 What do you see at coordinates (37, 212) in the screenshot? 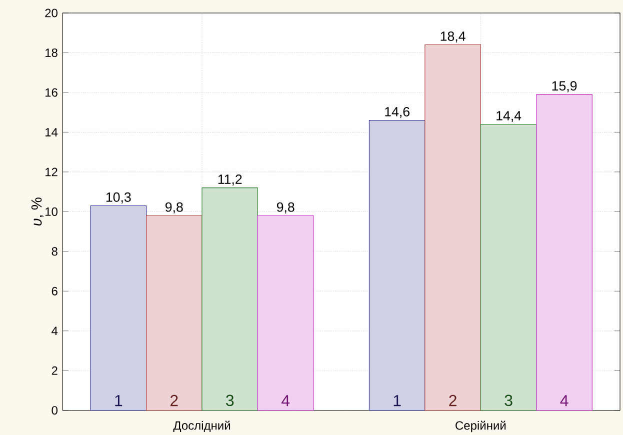
I see `y-axis-title: υ, %` at bounding box center [37, 212].